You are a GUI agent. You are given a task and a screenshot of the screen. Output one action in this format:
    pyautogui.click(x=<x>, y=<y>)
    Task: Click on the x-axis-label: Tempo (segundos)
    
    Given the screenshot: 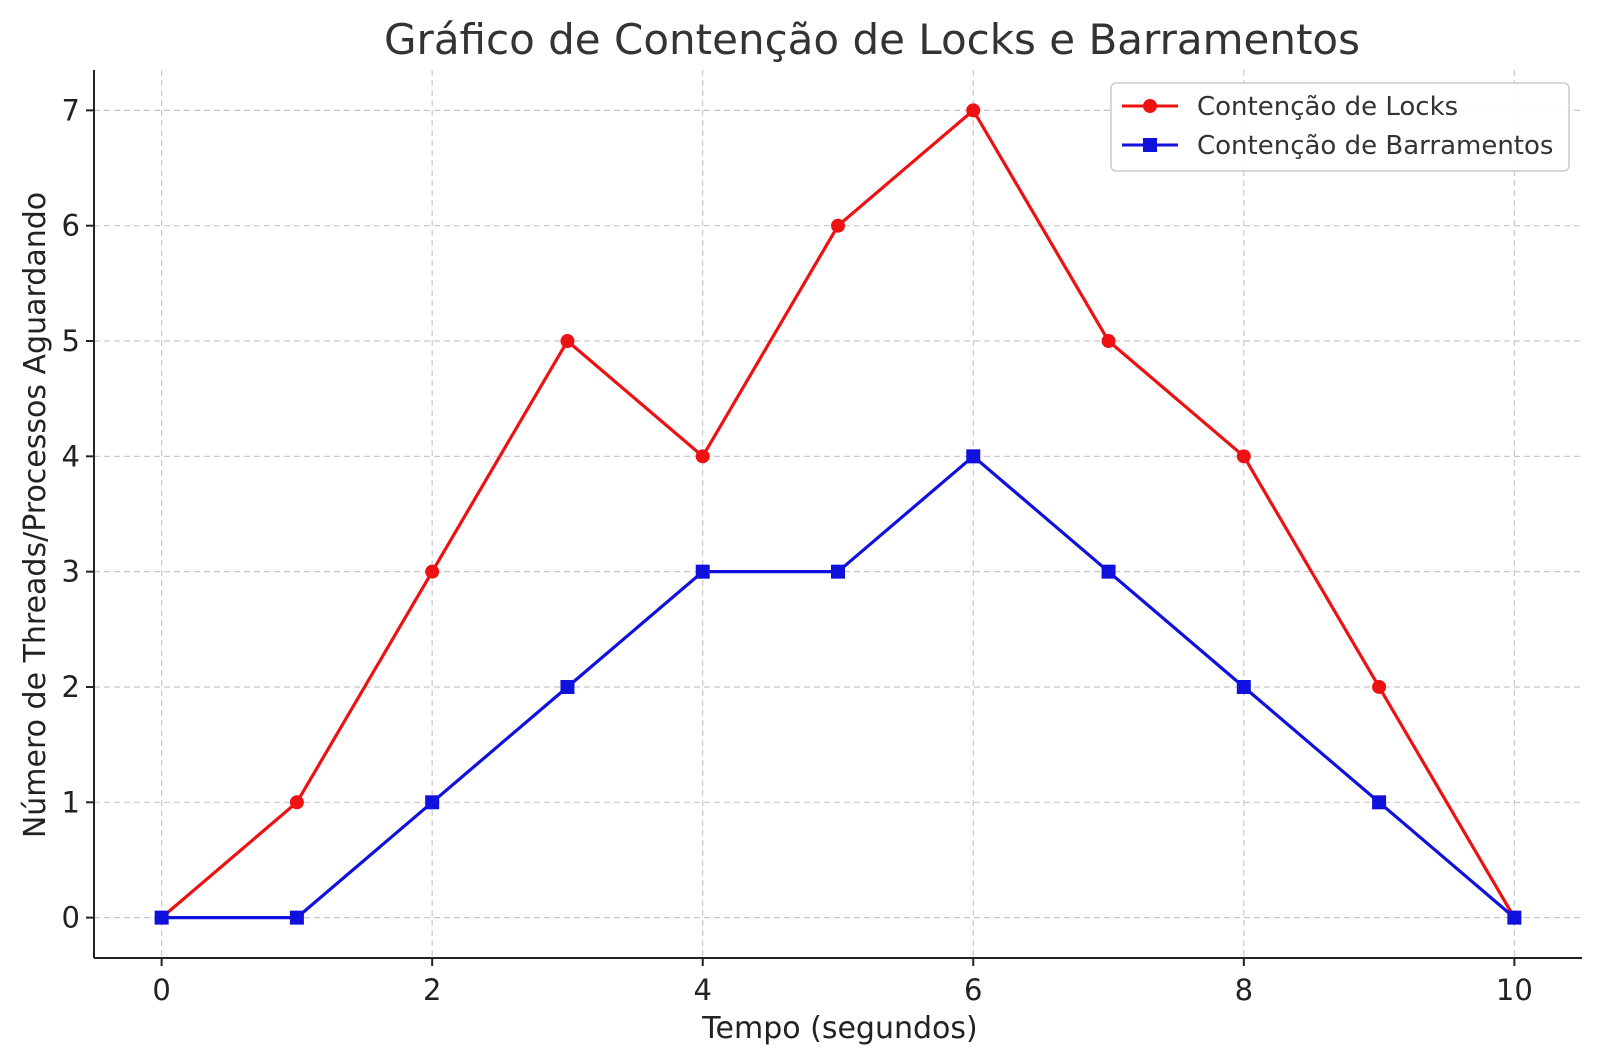 What is the action you would take?
    pyautogui.click(x=839, y=1028)
    